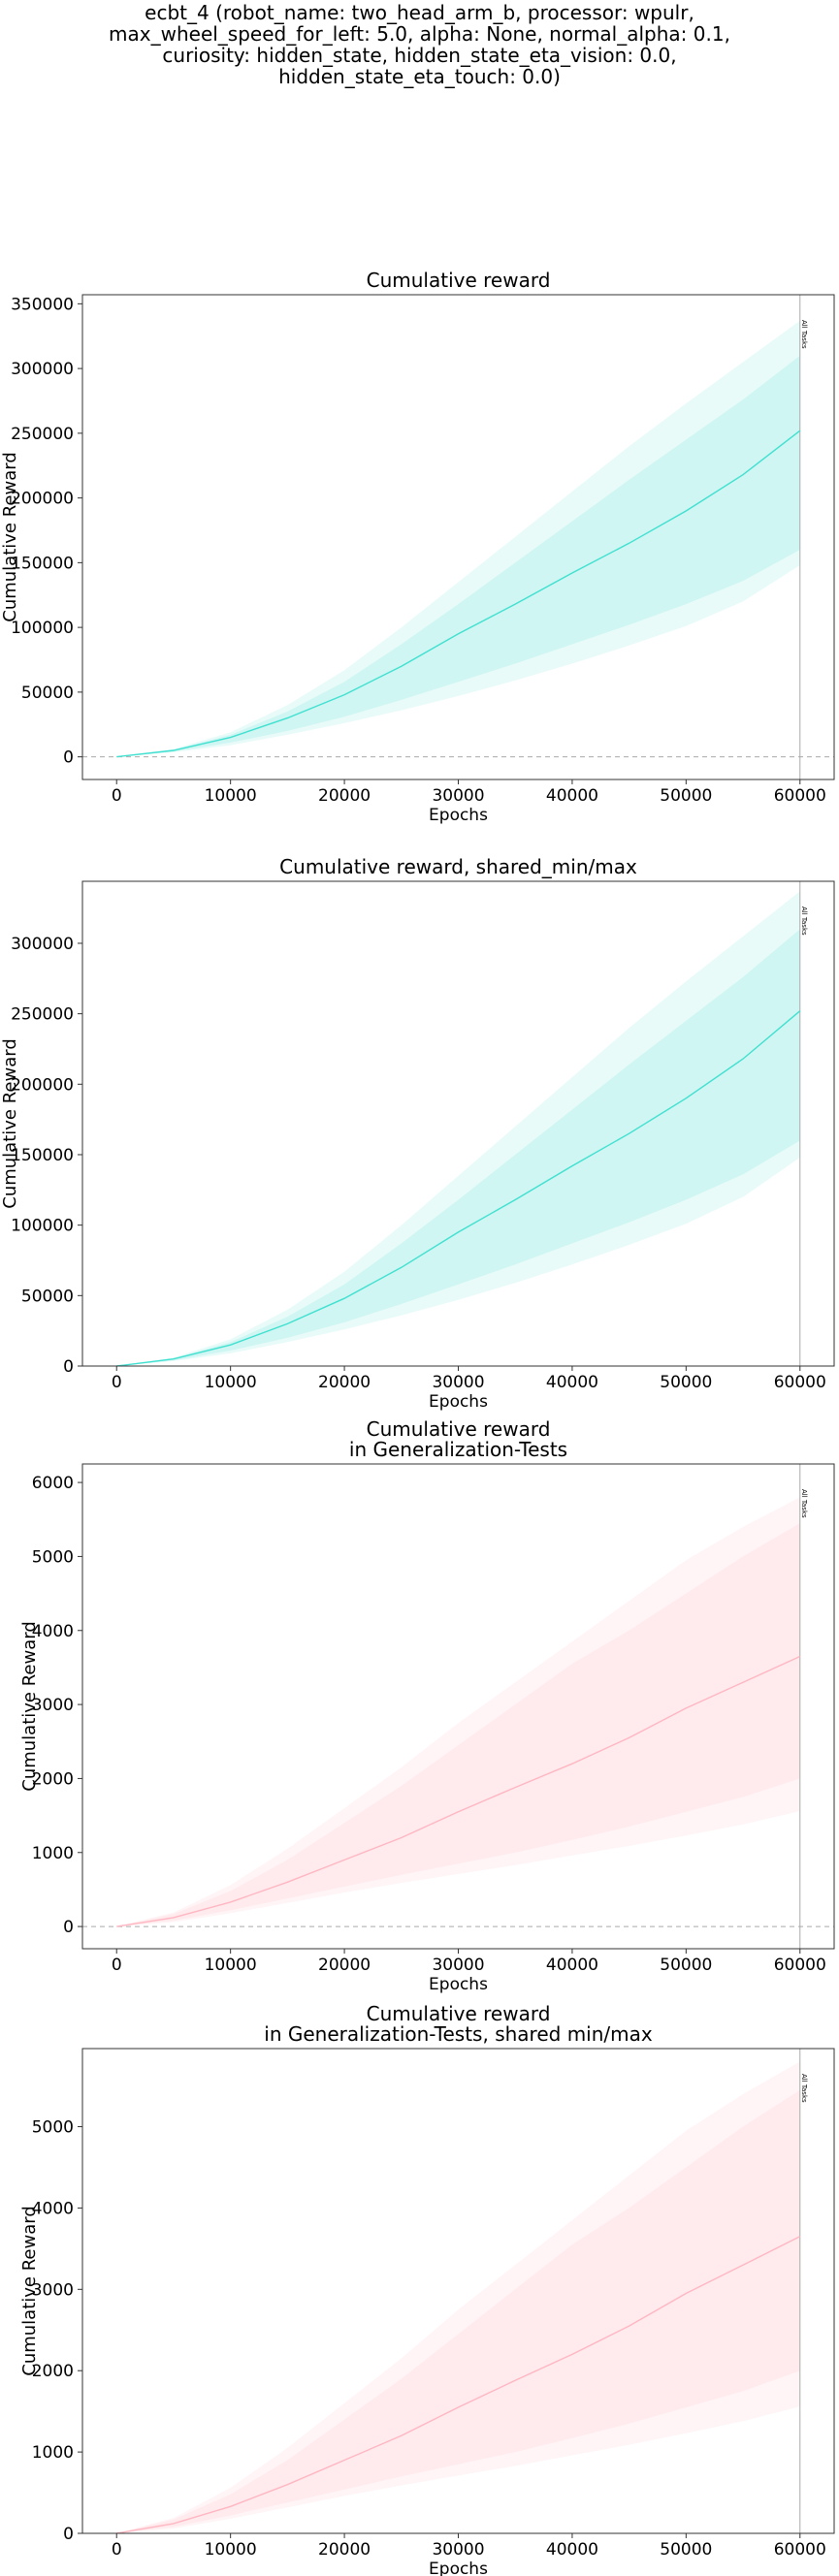 The width and height of the screenshot is (839, 2576). What do you see at coordinates (53, 1483) in the screenshot?
I see `y-tick-label: 6000` at bounding box center [53, 1483].